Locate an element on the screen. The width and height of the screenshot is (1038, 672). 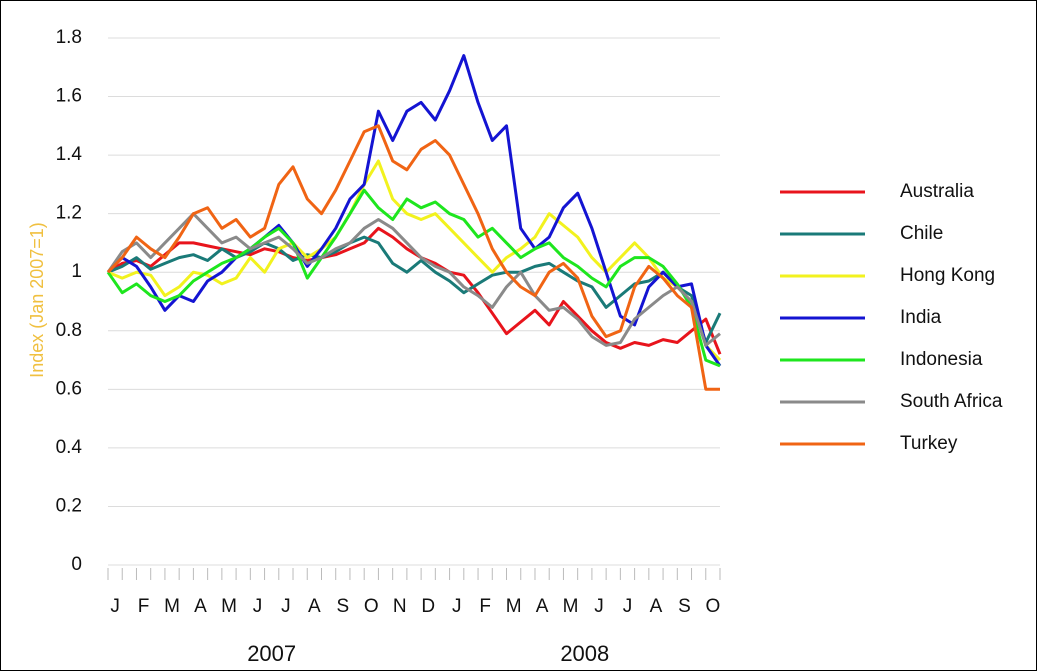
y-tick-label: 1.8 is located at coordinates (69, 37).